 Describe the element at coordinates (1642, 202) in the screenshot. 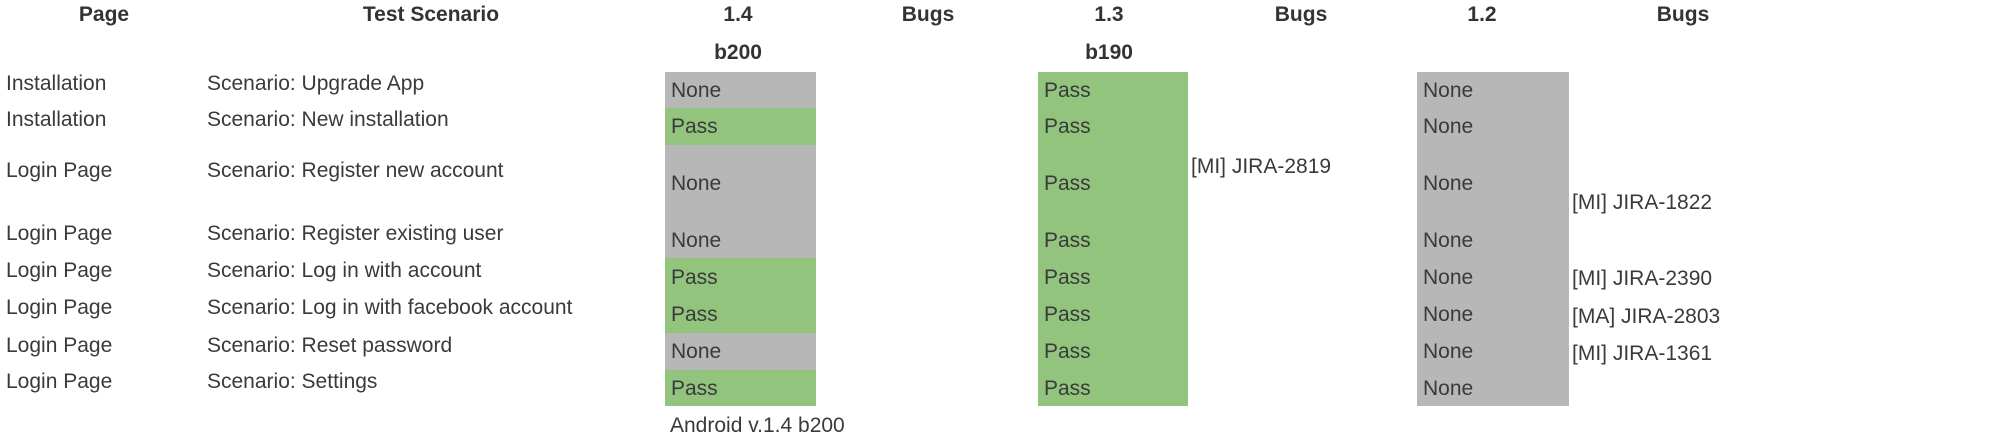

I see `bug-note-1-2: [MI] JIRA-1822` at that location.